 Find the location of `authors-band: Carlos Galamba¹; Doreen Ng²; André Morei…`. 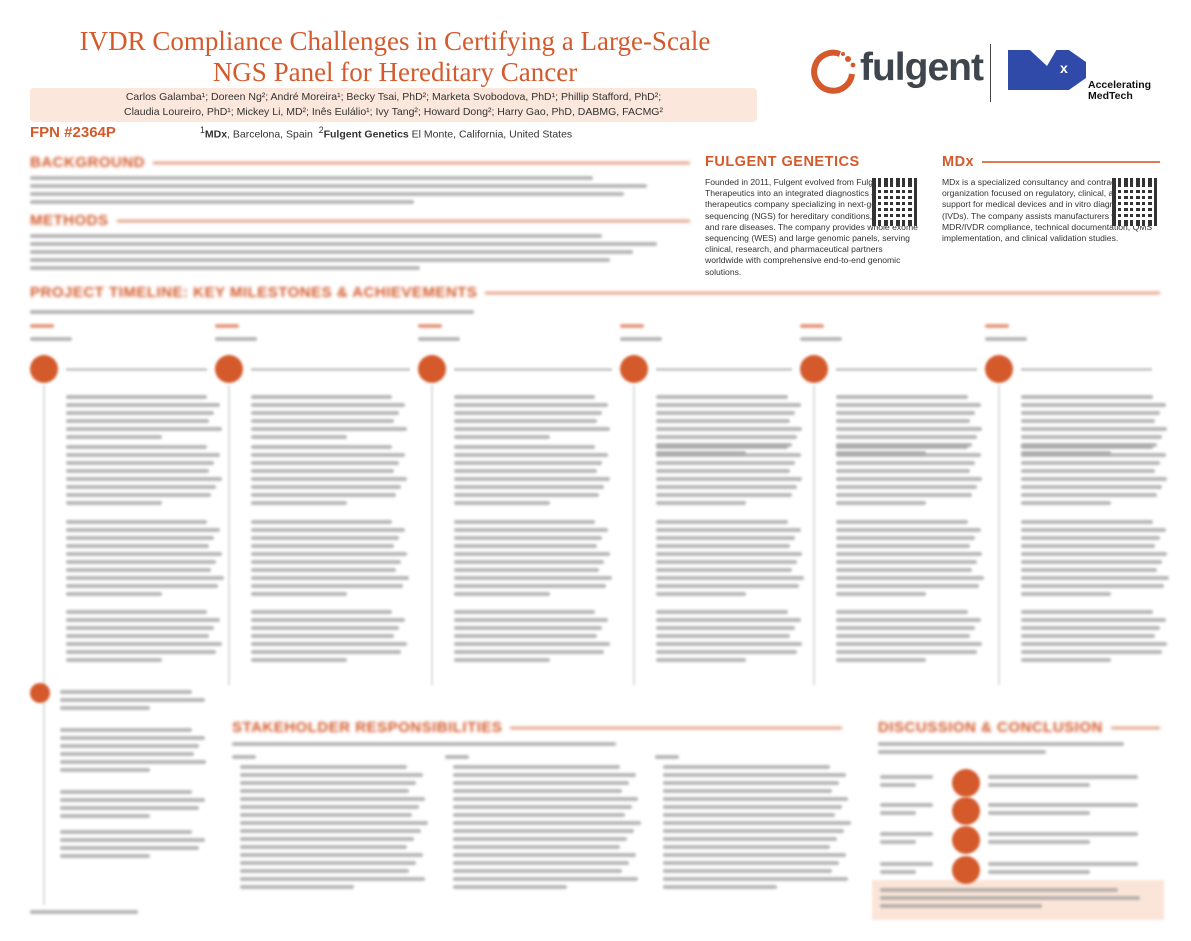

authors-band: Carlos Galamba¹; Doreen Ng²; André Morei… is located at coordinates (393, 105).